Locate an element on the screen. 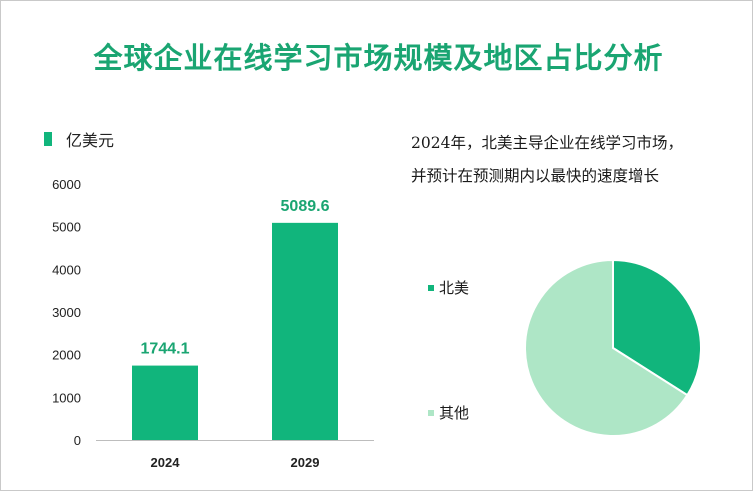  y-tick-label: 0 is located at coordinates (77, 440).